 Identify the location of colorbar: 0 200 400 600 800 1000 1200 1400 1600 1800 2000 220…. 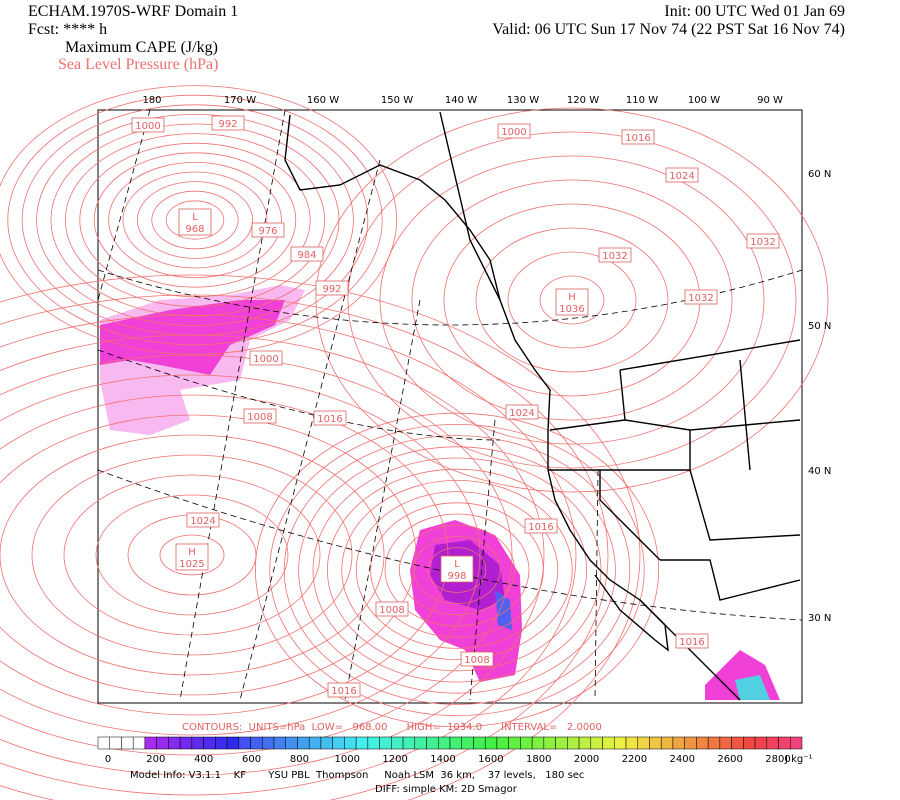
(455, 750).